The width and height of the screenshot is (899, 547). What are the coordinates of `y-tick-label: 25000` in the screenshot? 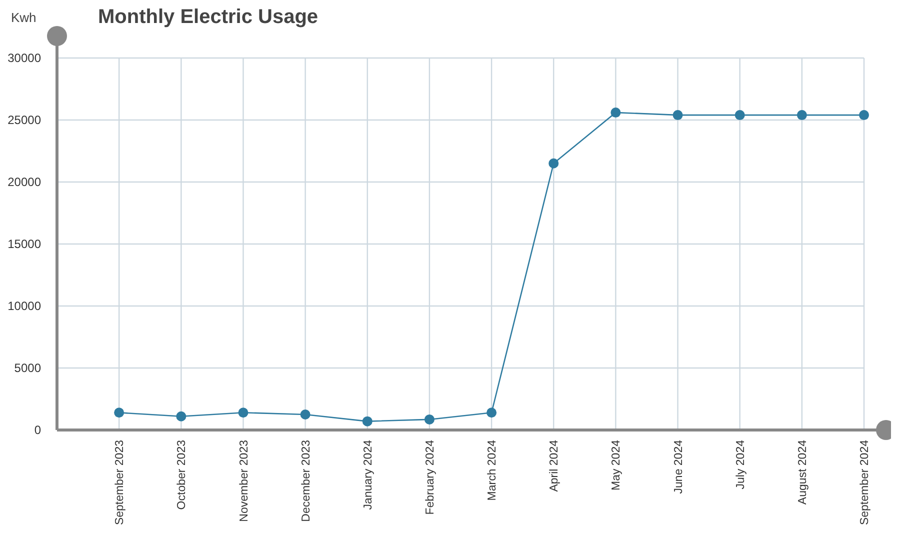 It's located at (25, 120).